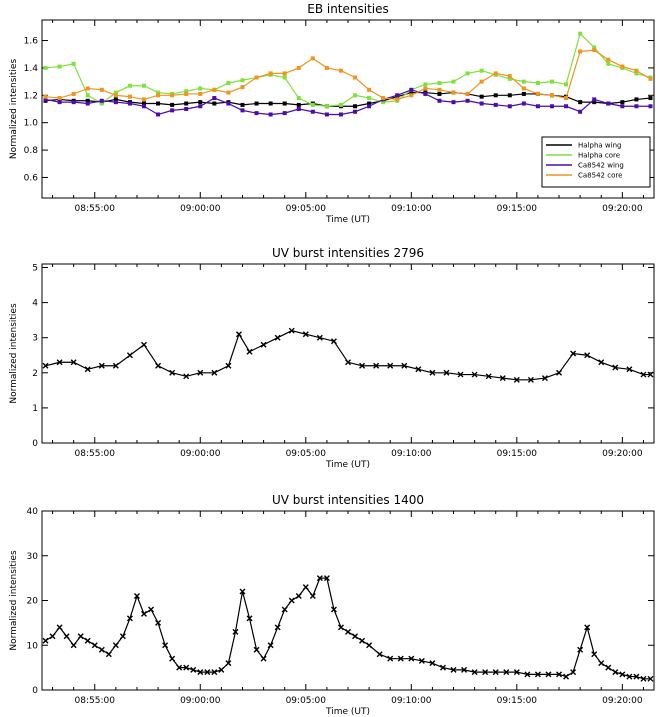 This screenshot has height=717, width=656. What do you see at coordinates (33, 646) in the screenshot?
I see `y-tick-label: 10` at bounding box center [33, 646].